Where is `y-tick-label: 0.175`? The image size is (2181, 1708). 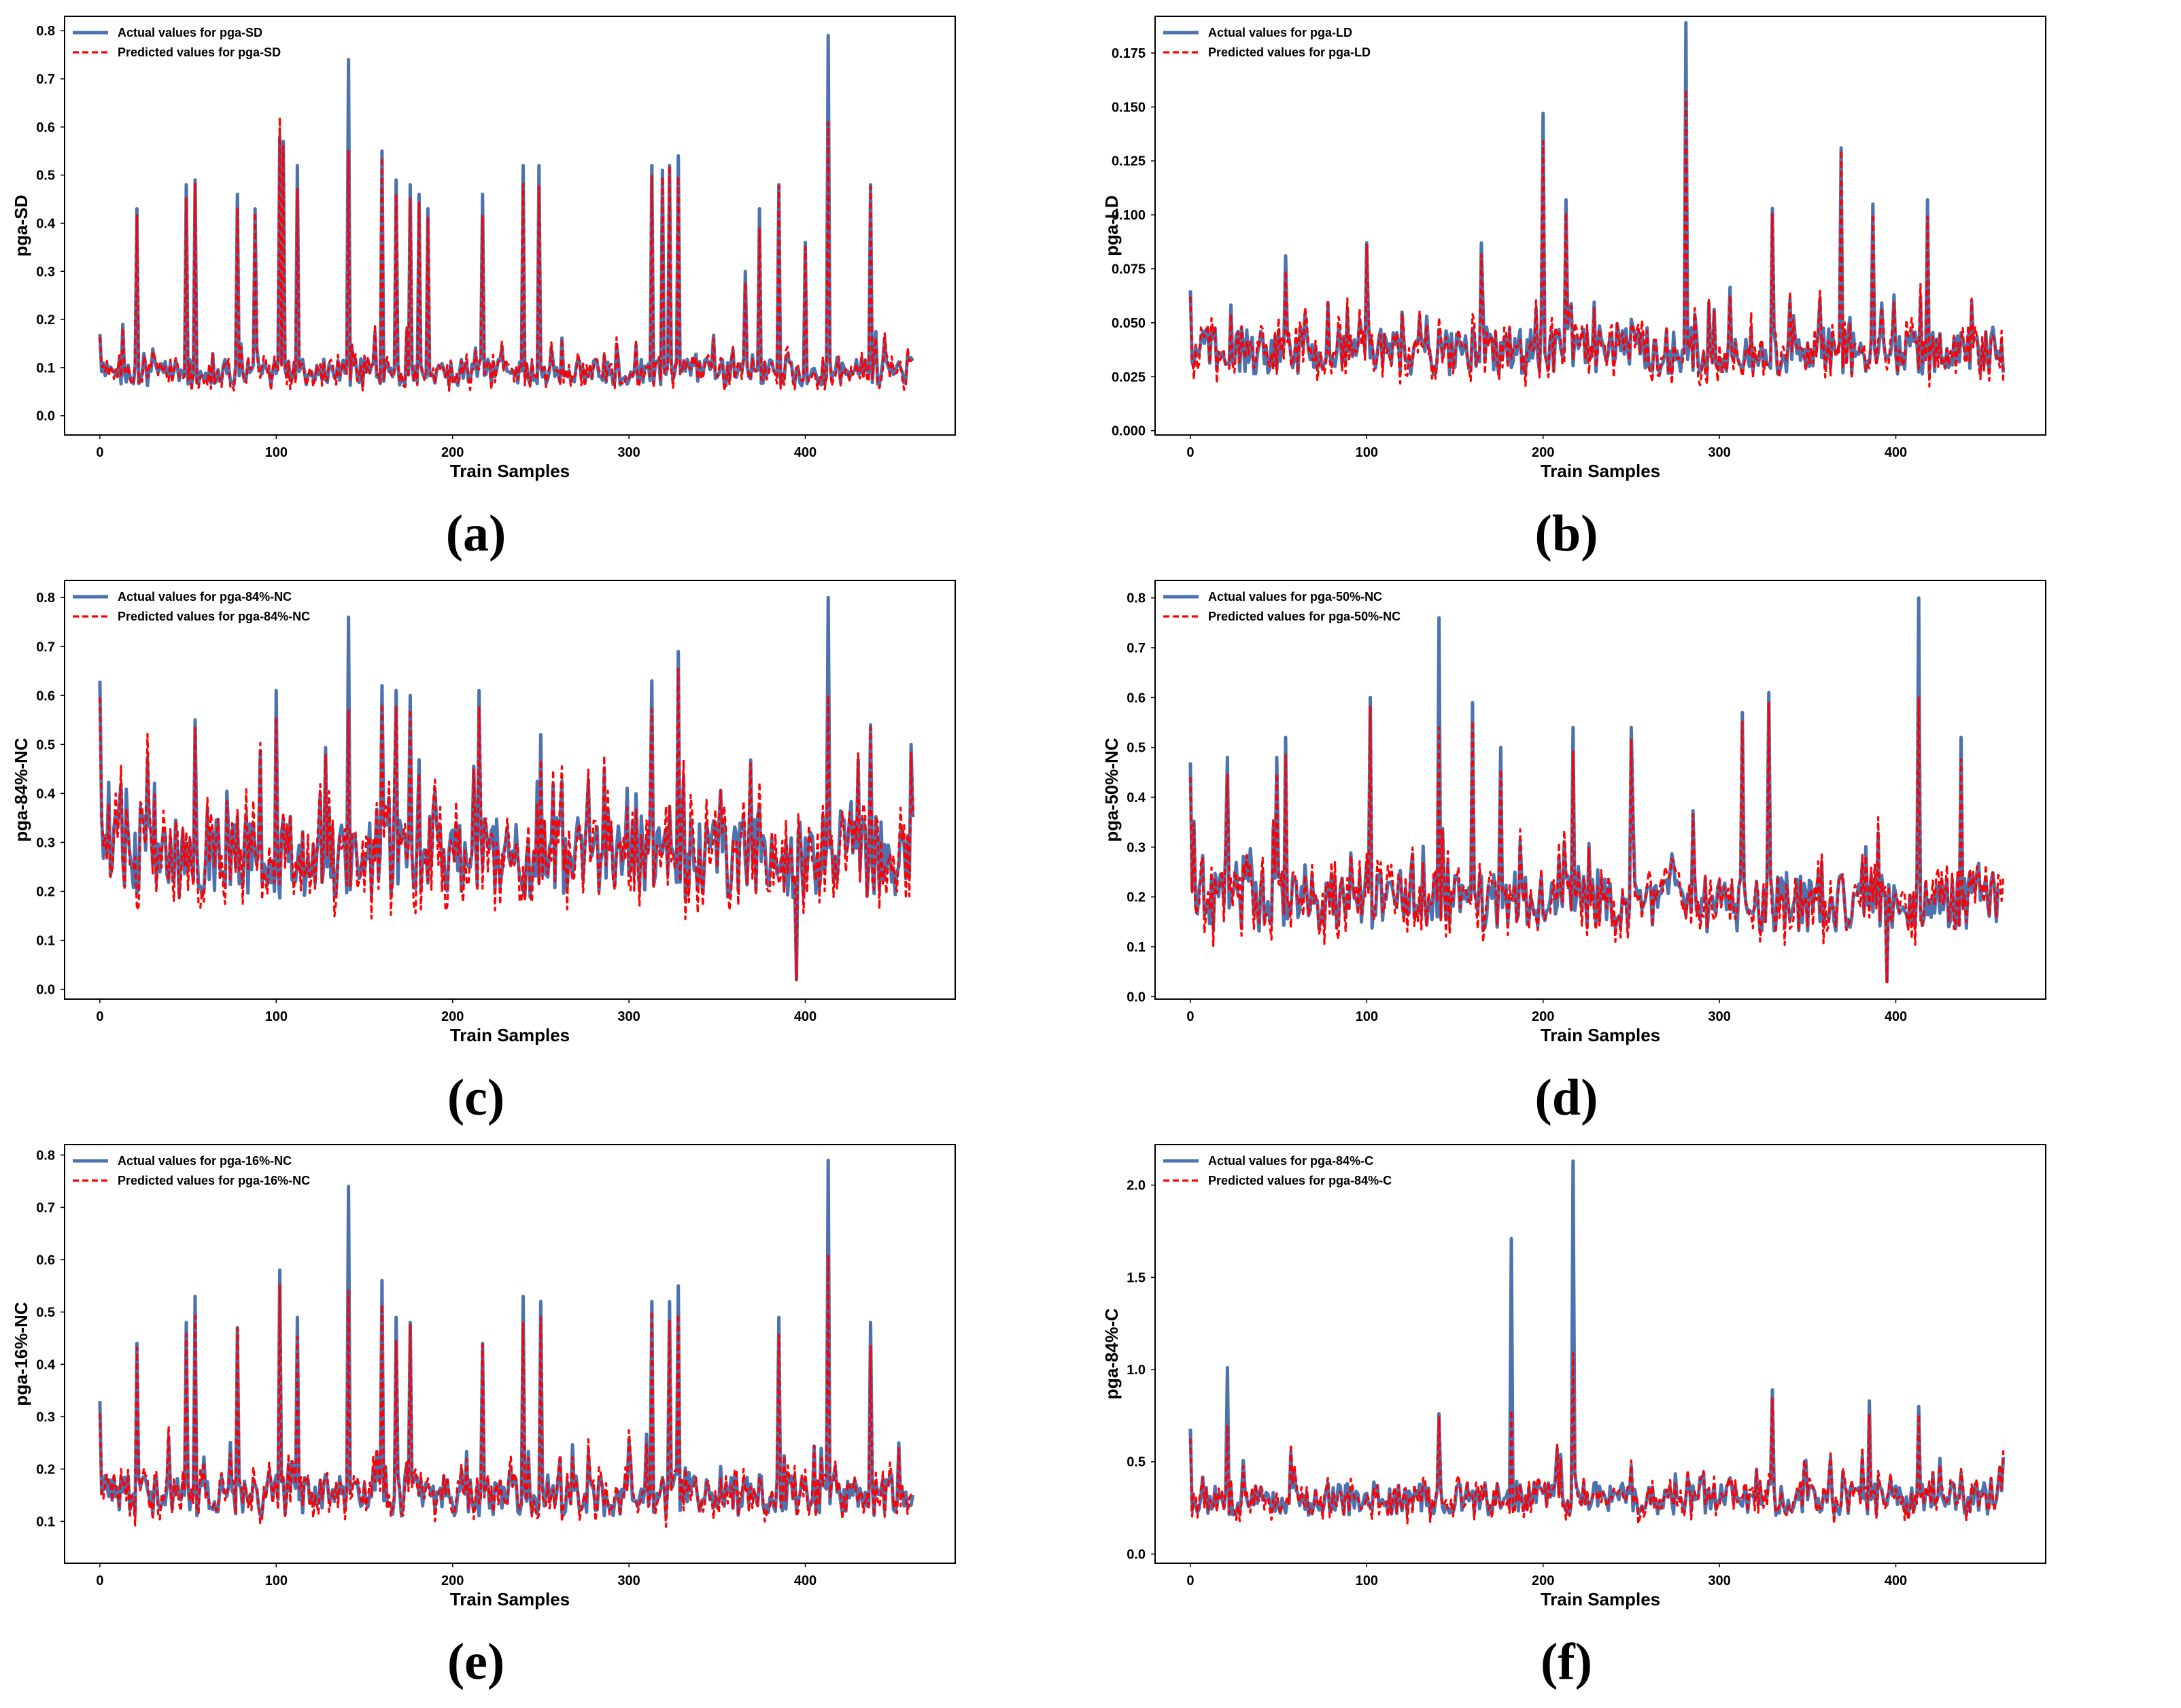
y-tick-label: 0.175 is located at coordinates (1129, 53).